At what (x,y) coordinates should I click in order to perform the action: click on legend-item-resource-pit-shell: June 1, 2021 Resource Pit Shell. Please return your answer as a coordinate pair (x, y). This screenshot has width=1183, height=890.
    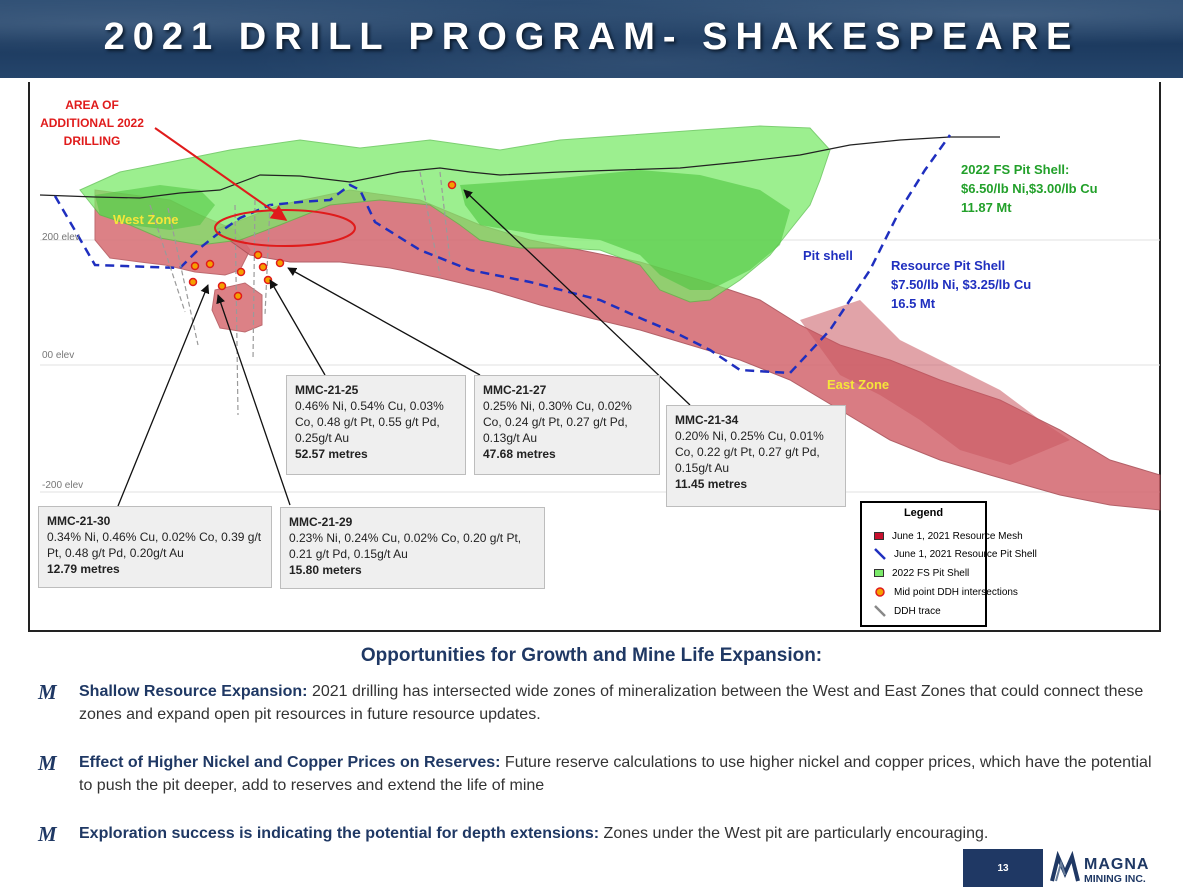
    Looking at the image, I should click on (955, 554).